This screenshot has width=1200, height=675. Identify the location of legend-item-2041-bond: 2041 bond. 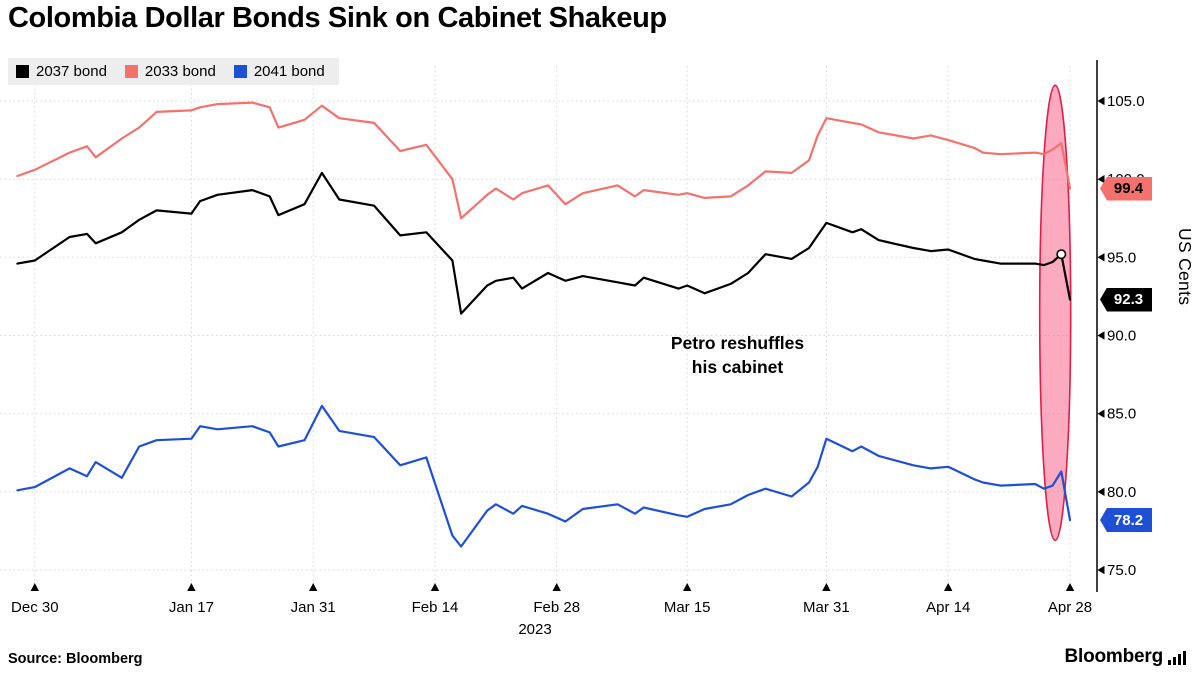
(279, 71).